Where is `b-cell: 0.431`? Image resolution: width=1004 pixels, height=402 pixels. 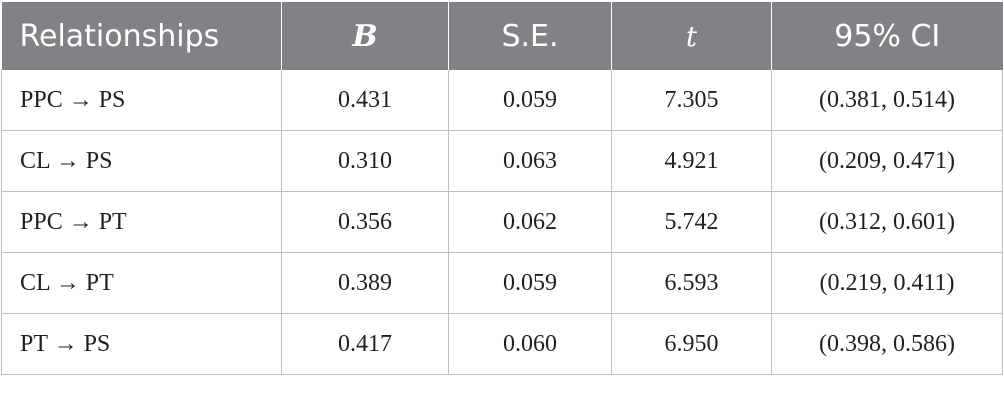 b-cell: 0.431 is located at coordinates (365, 100).